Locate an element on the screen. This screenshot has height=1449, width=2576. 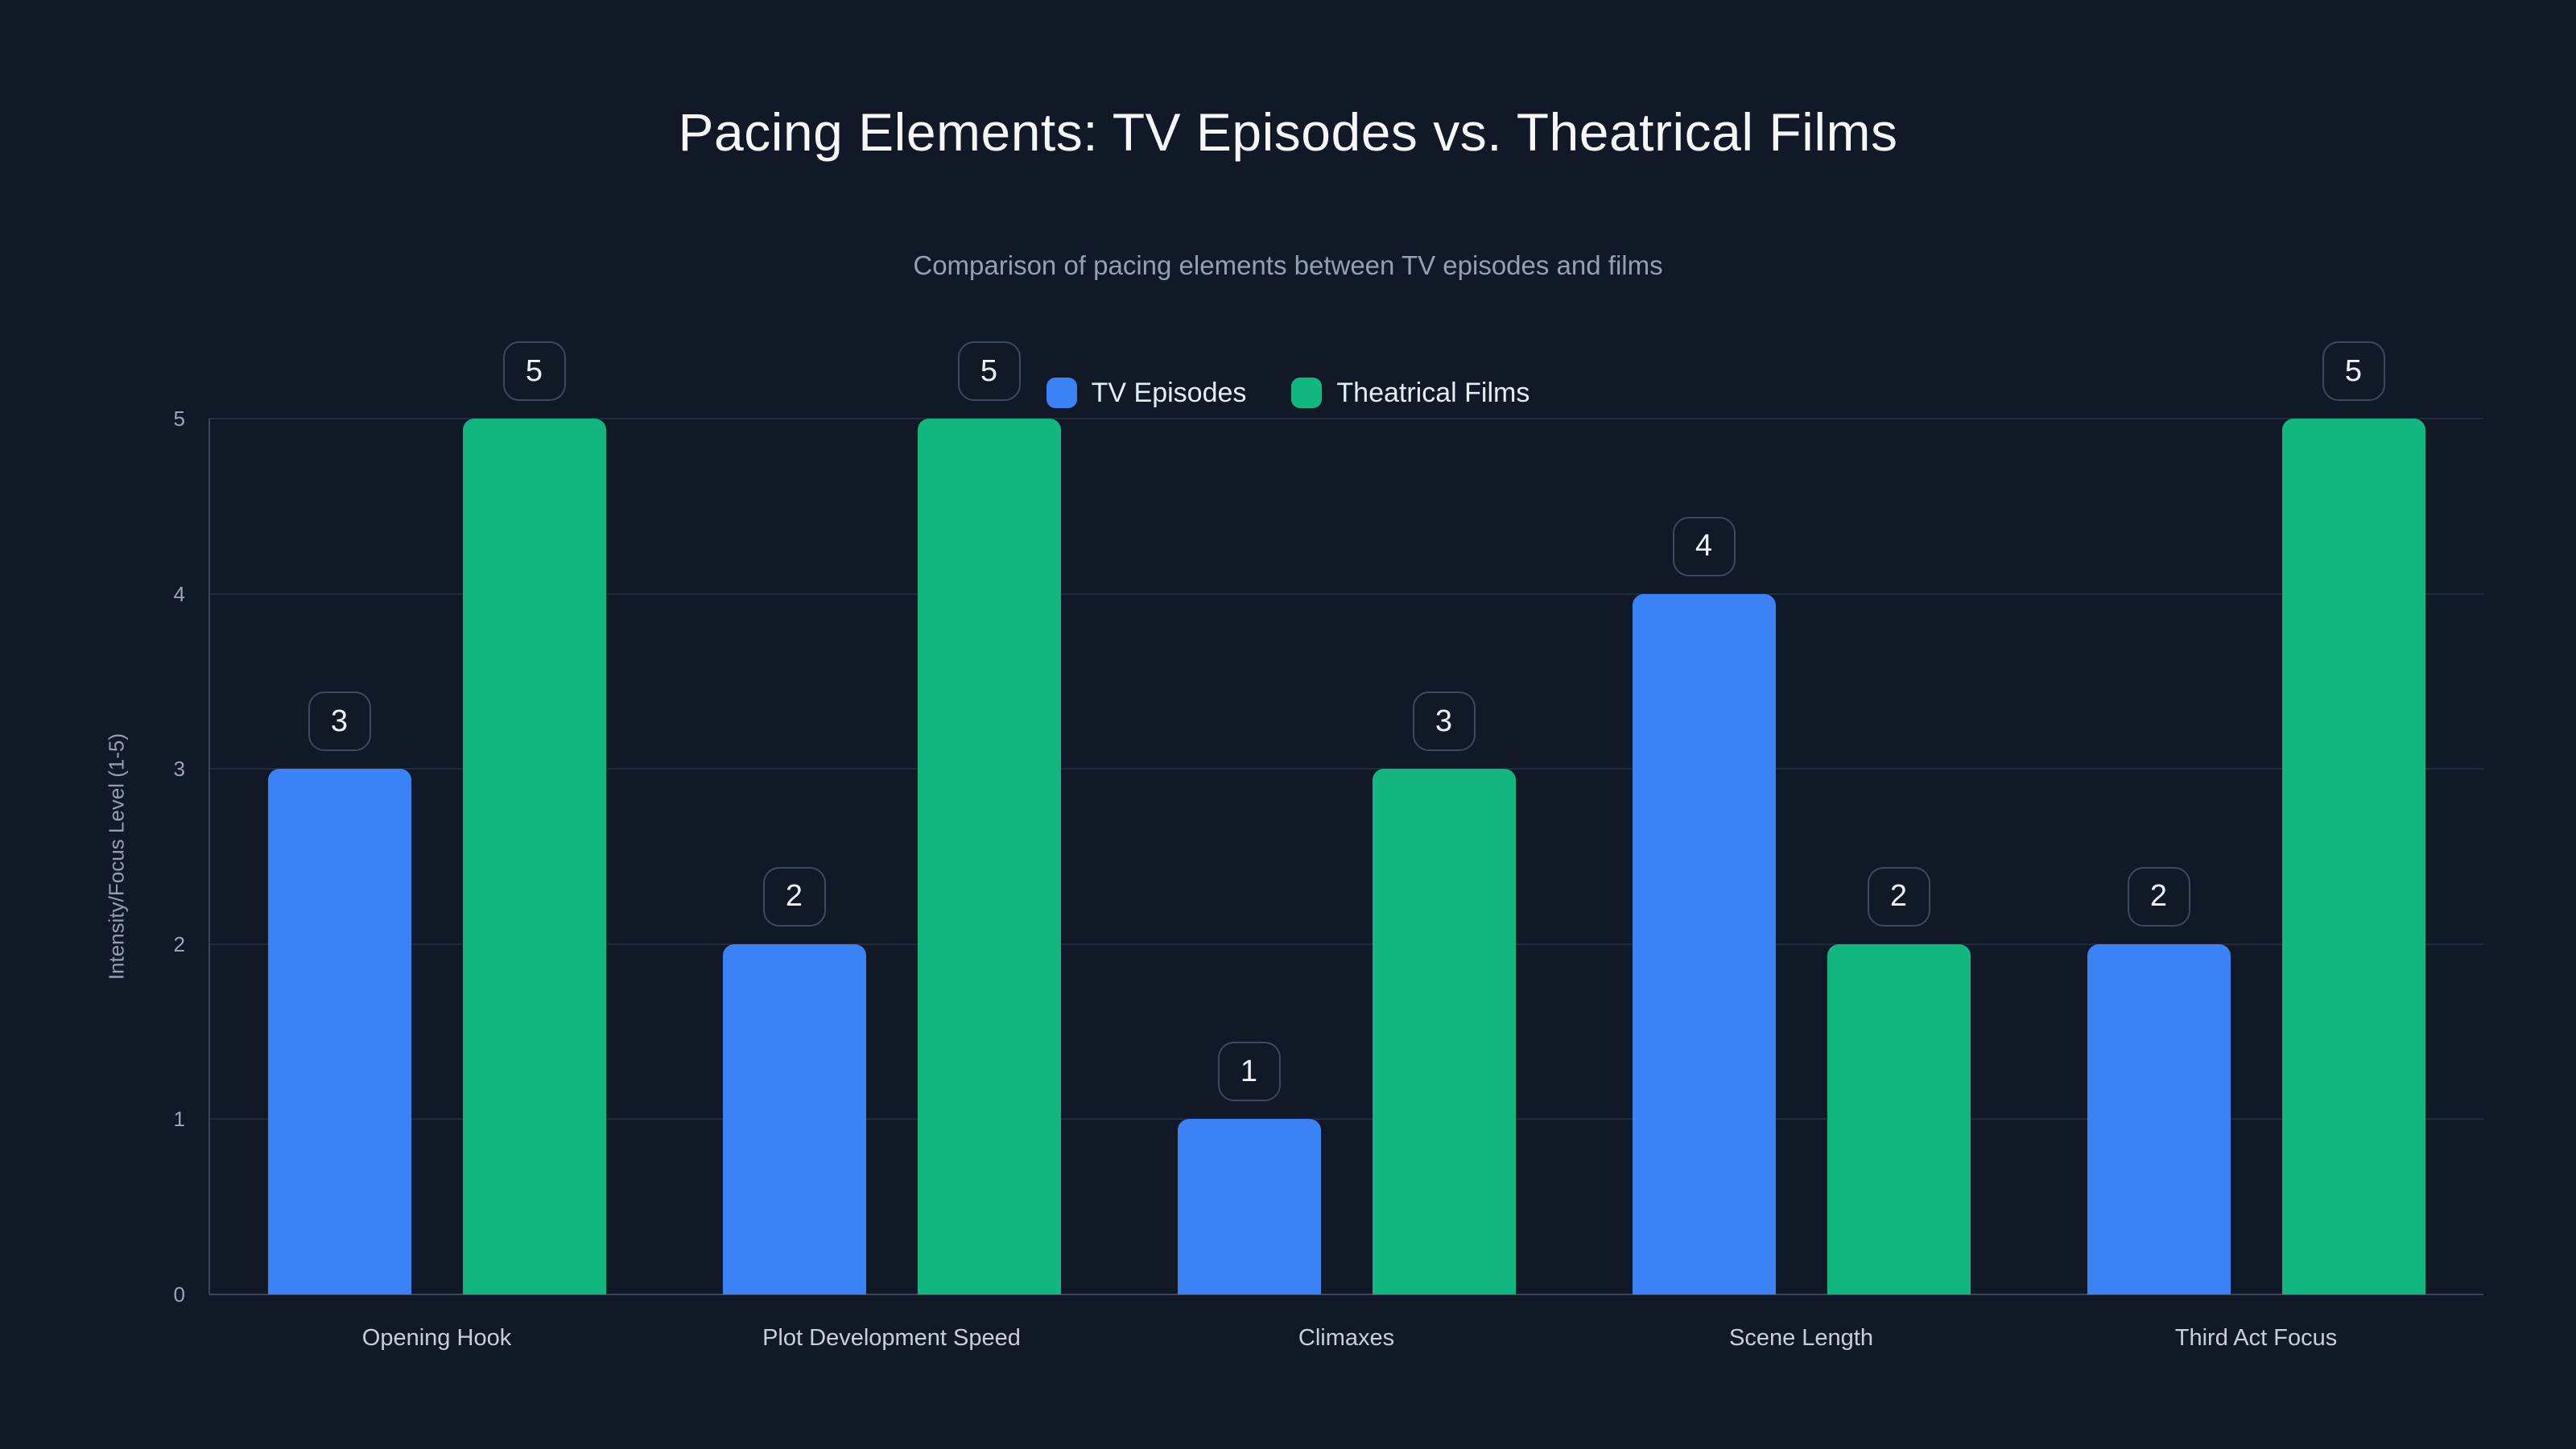
bar-theatrical-films-opening-hook is located at coordinates (534, 856).